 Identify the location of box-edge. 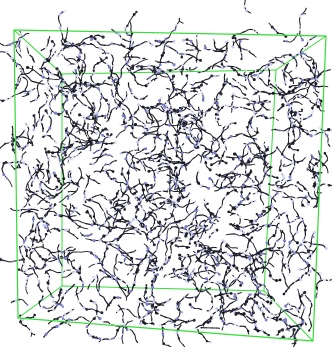
(38, 52).